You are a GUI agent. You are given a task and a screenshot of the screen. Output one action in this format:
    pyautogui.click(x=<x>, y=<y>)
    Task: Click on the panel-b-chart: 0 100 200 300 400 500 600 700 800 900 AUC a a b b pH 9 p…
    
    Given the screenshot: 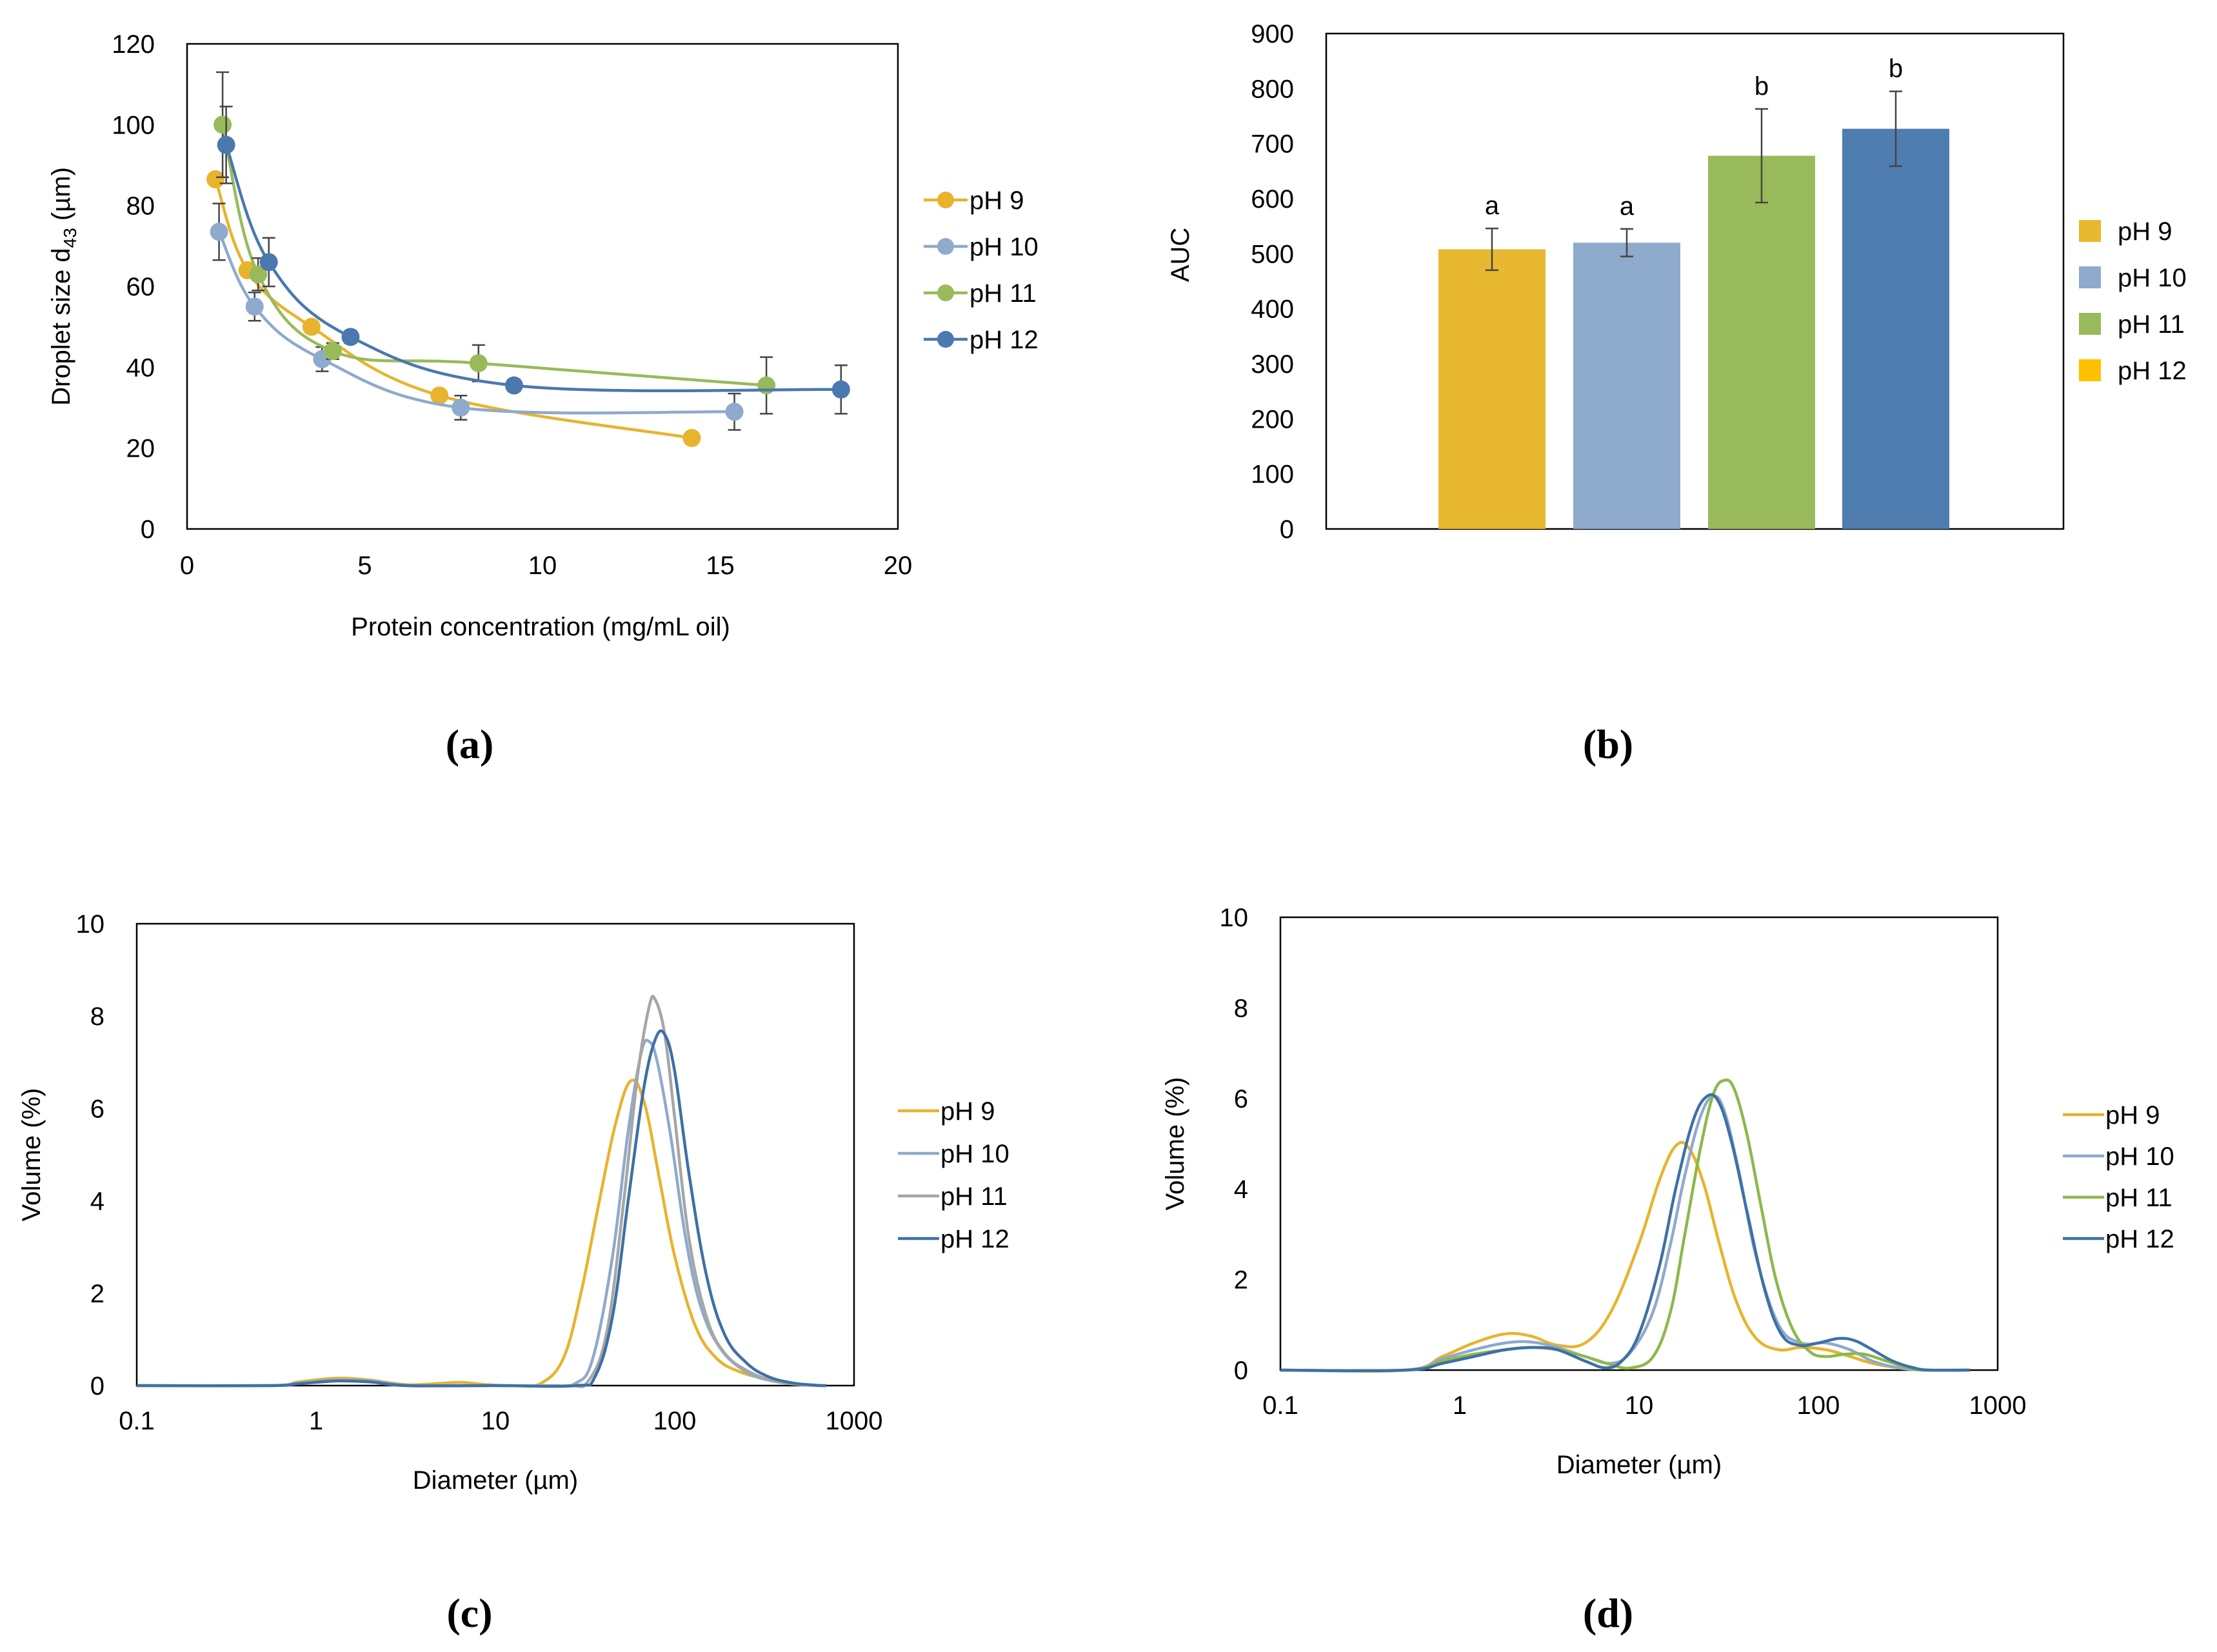 What is the action you would take?
    pyautogui.click(x=1676, y=282)
    